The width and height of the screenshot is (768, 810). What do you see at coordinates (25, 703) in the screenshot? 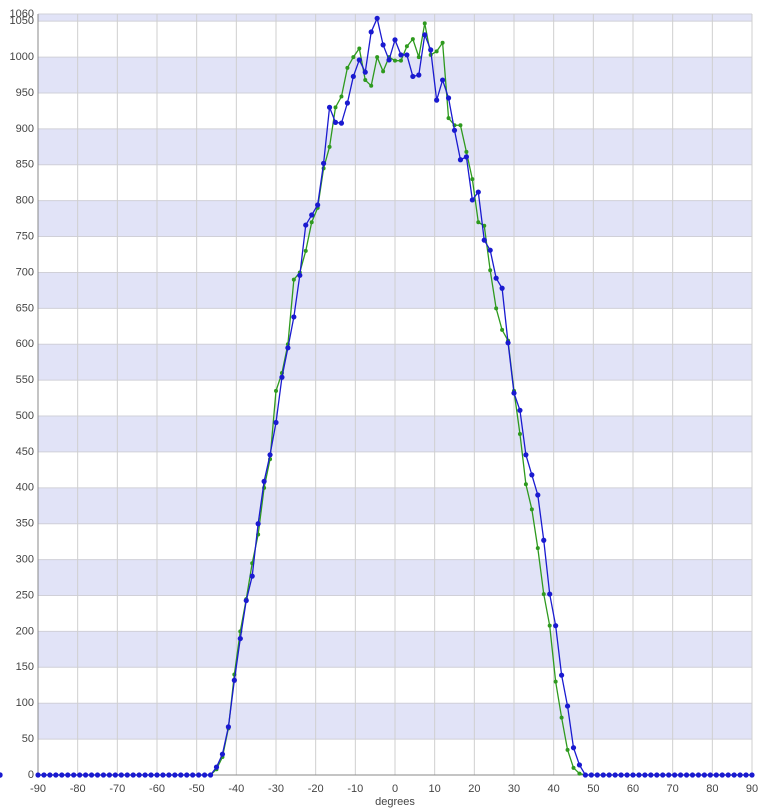
I see `y-tick-label: 100` at bounding box center [25, 703].